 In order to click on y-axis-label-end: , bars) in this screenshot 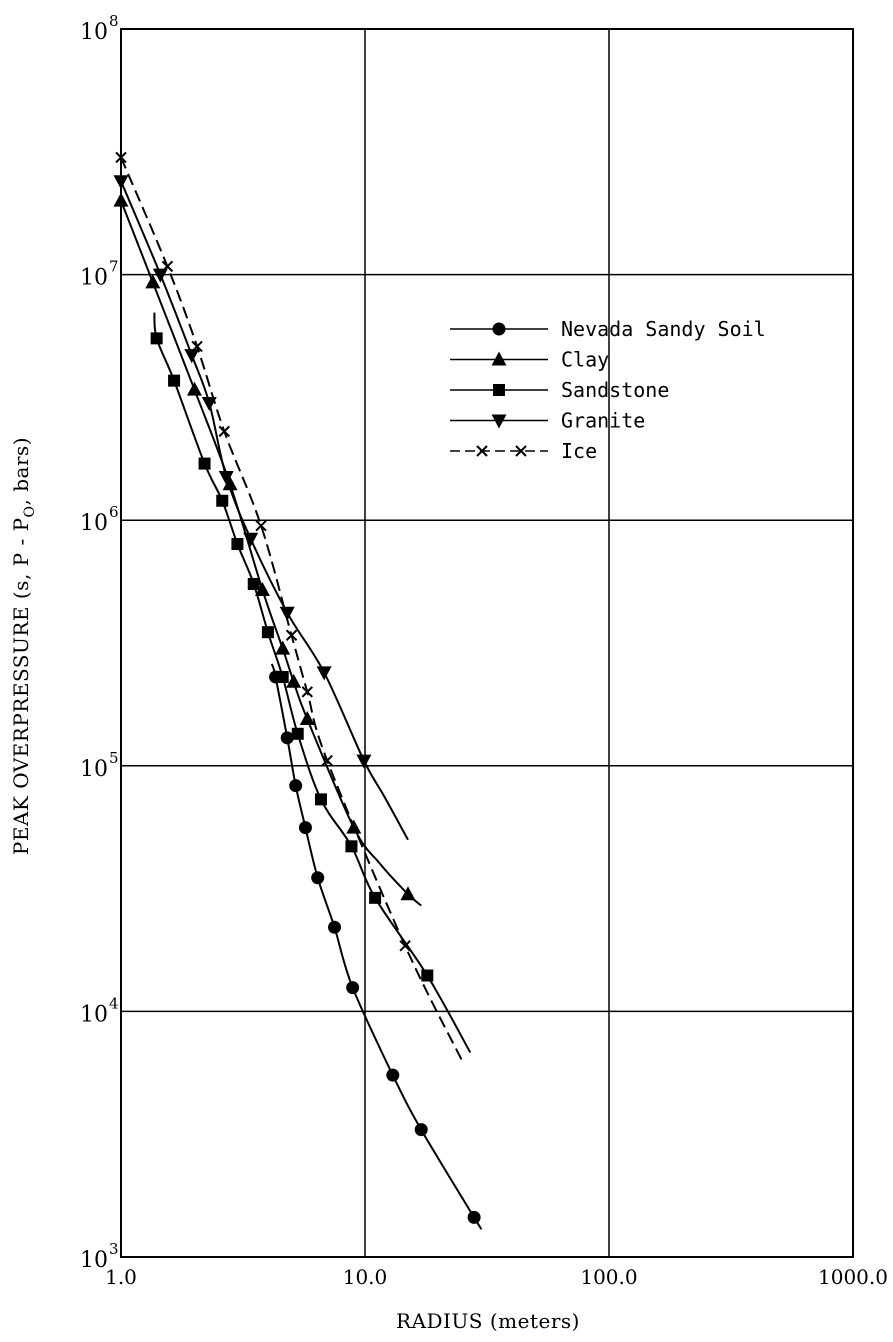, I will do `click(21, 471)`.